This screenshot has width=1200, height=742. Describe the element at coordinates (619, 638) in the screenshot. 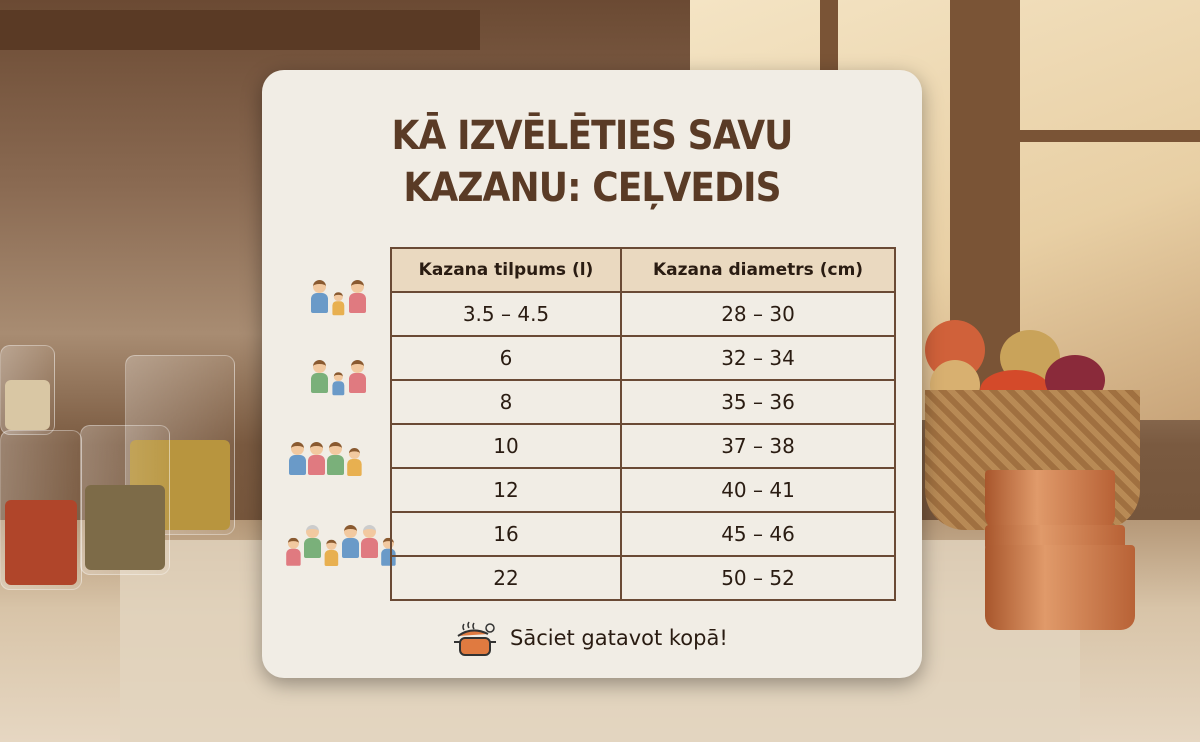

I see `footer-text: Sāciet gatavot kopā!` at that location.